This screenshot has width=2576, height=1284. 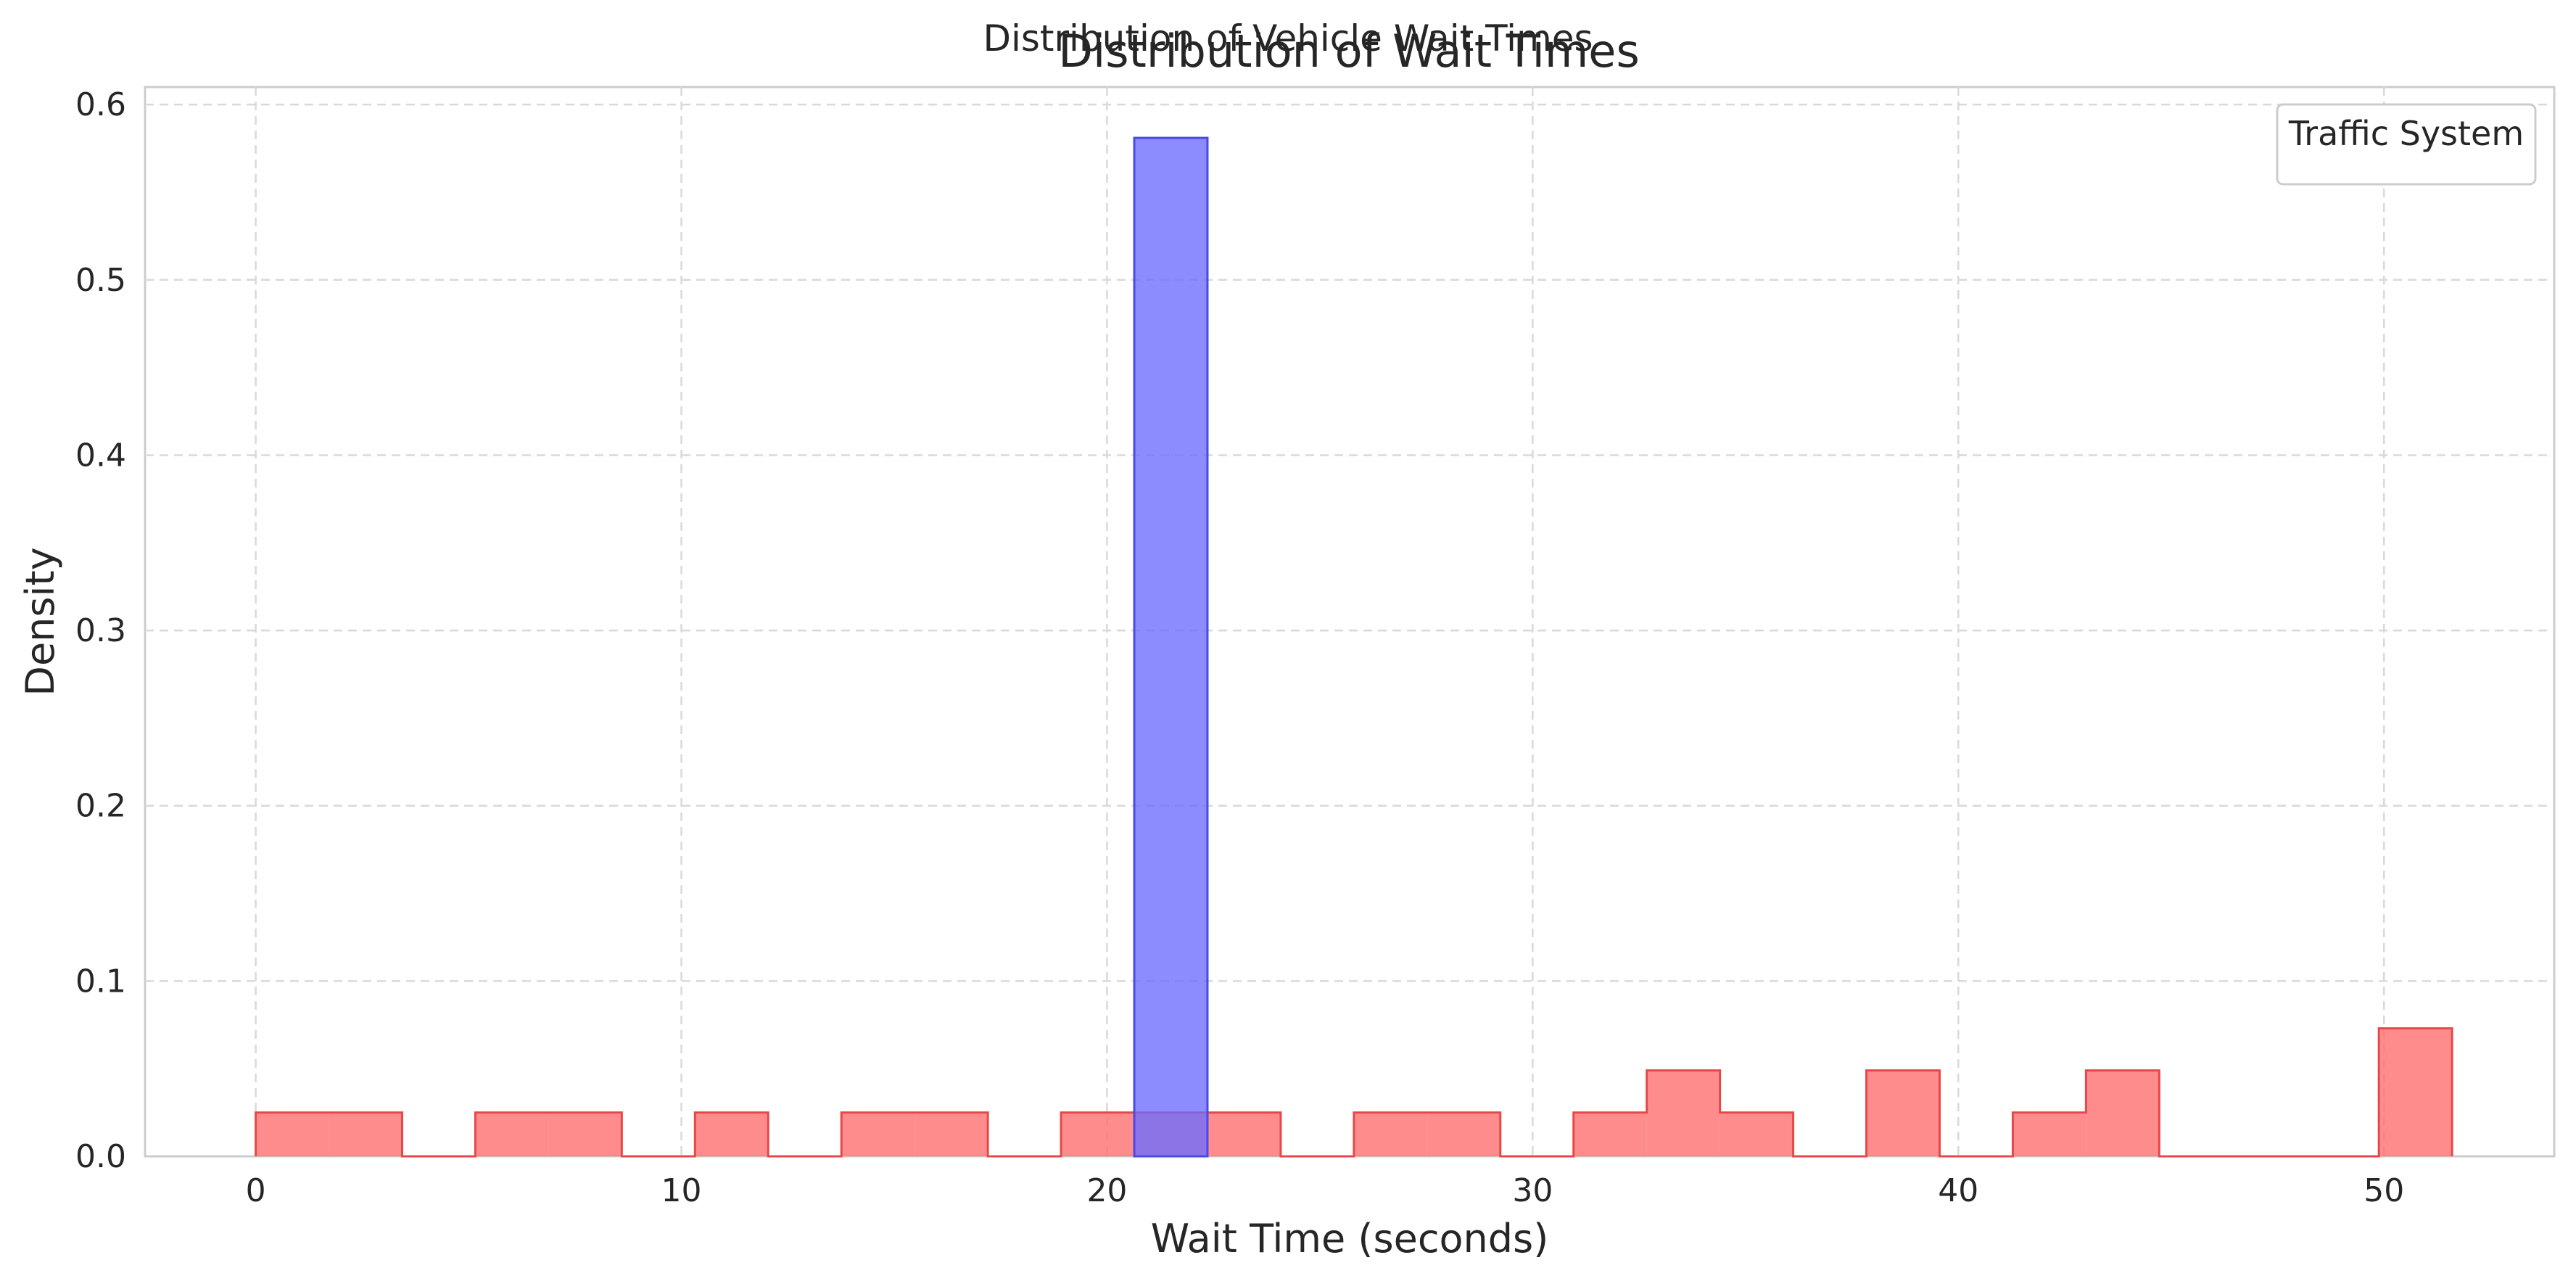 I want to click on y-axis-label: Density, so click(x=40, y=621).